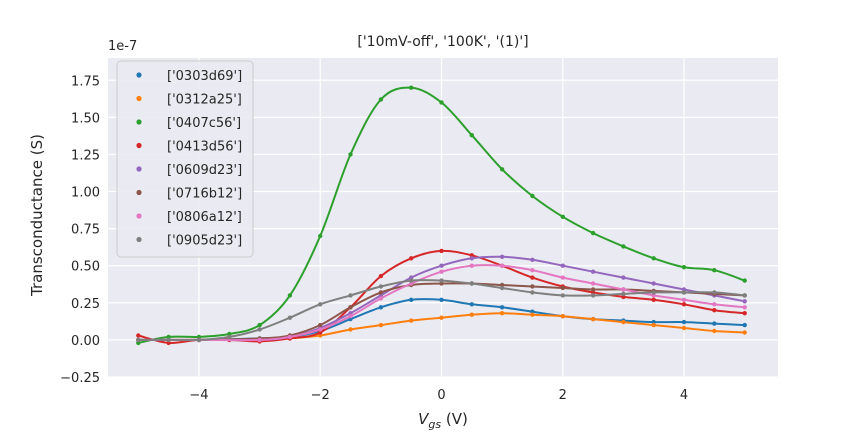 This screenshot has height=432, width=864. Describe the element at coordinates (457, 419) in the screenshot. I see `x-axis-label-unit-text: (V)` at that location.